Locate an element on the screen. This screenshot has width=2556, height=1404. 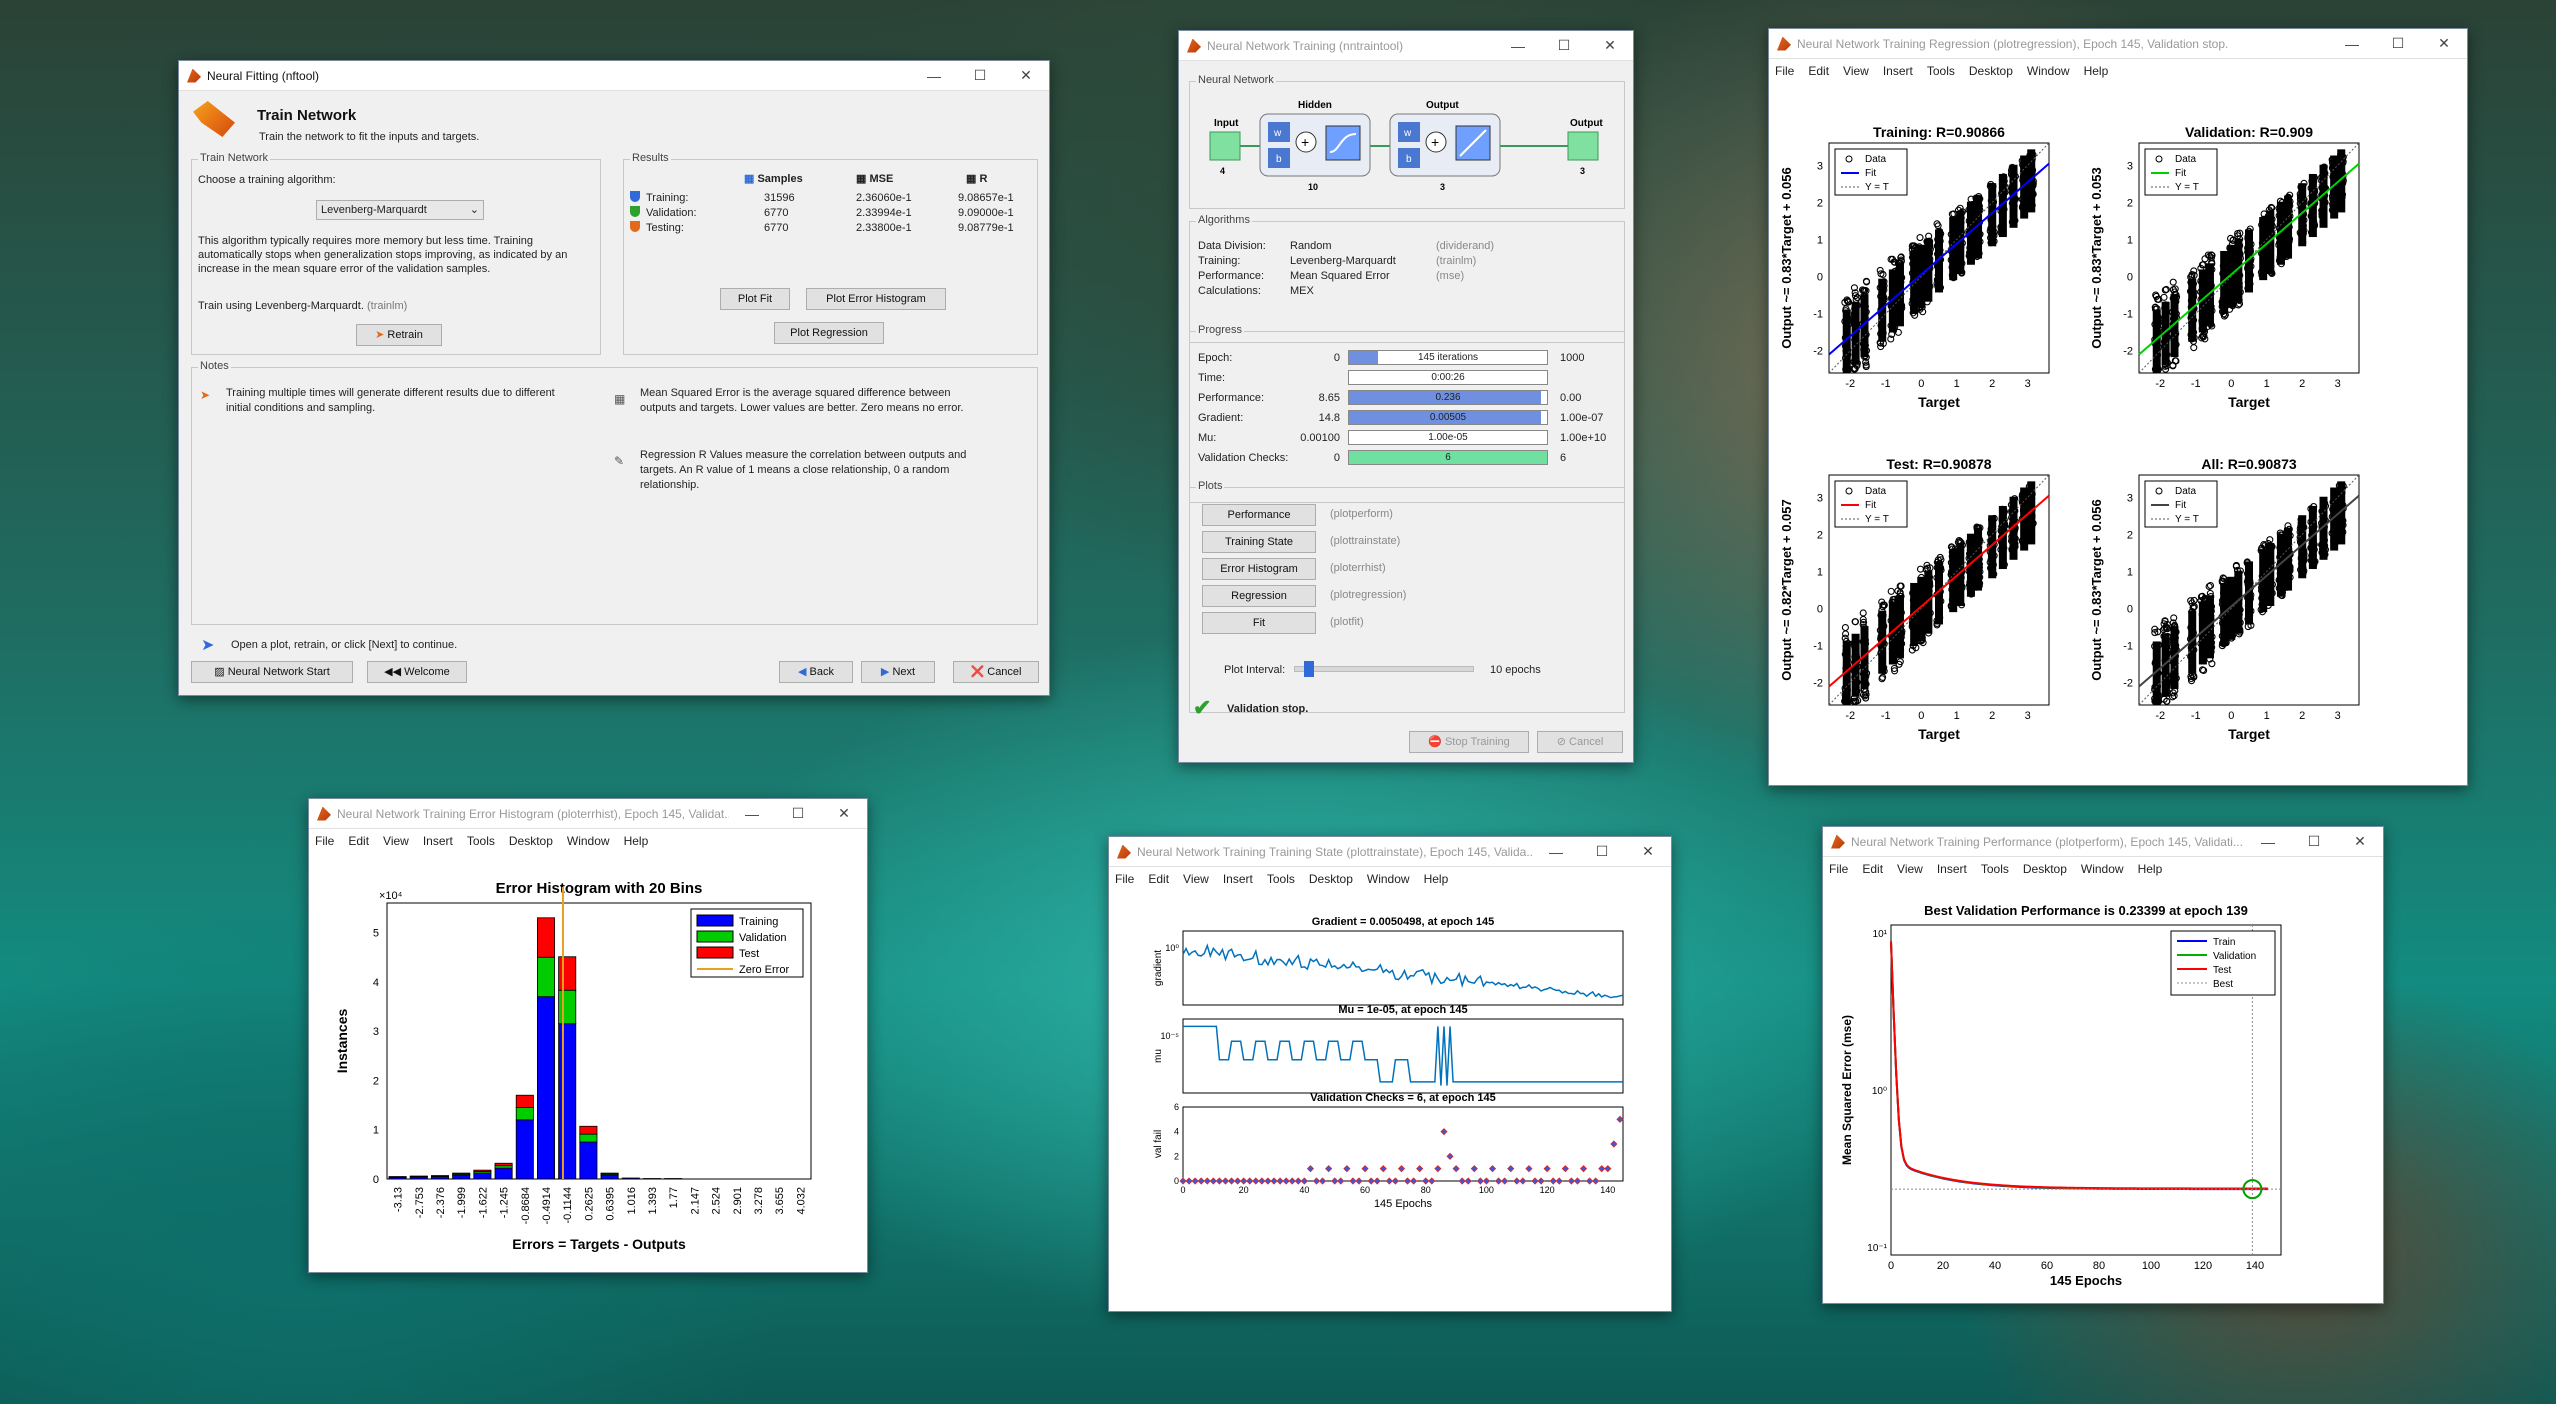
window-title: Neural Fitting (nftool) is located at coordinates (263, 75).